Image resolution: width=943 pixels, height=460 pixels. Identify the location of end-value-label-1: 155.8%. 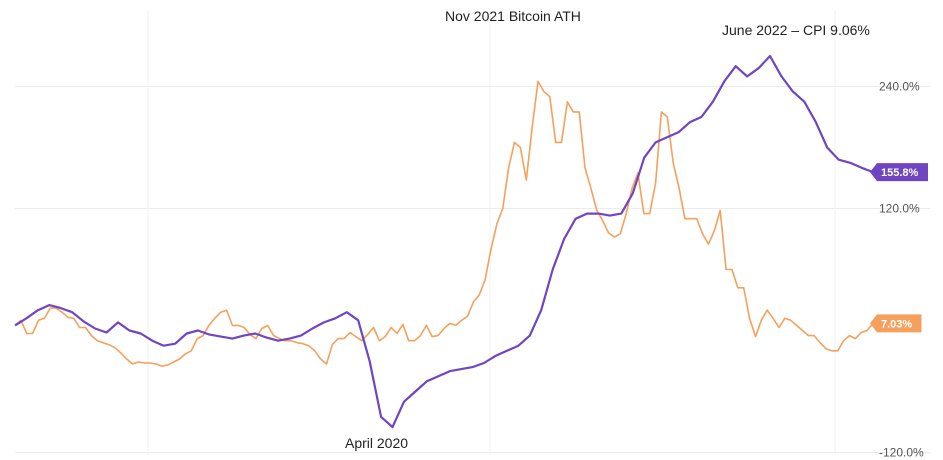
(900, 173).